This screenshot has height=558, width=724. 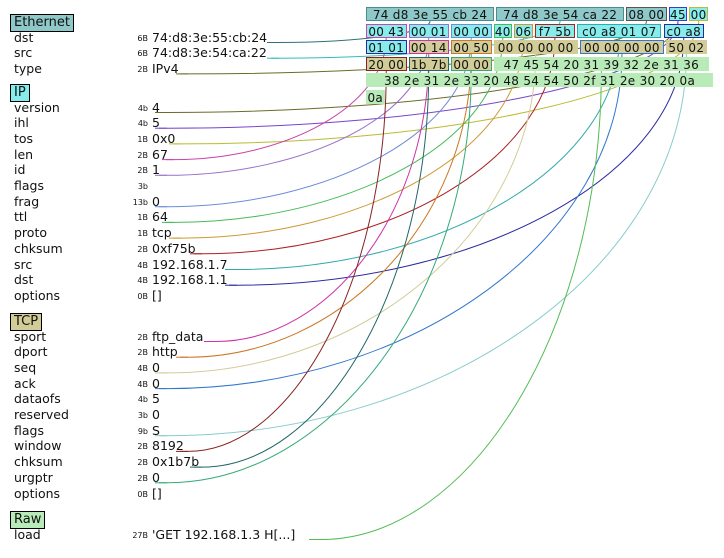 I want to click on field-name: frag, so click(x=27, y=201).